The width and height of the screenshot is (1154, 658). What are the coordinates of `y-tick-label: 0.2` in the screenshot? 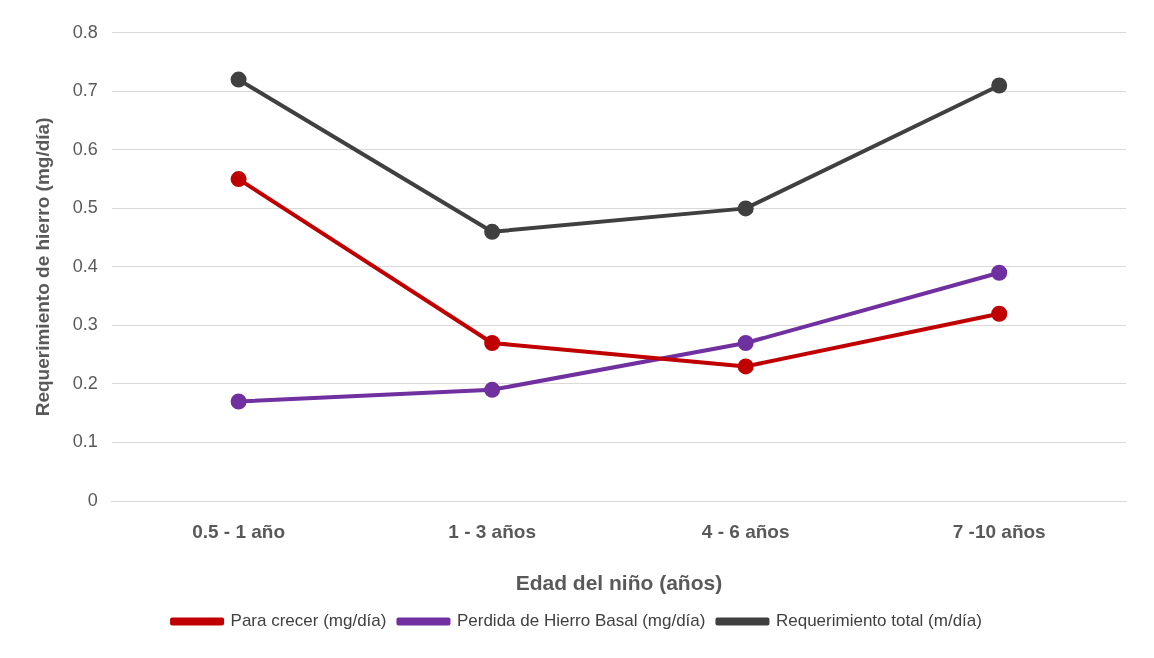 It's located at (85, 382).